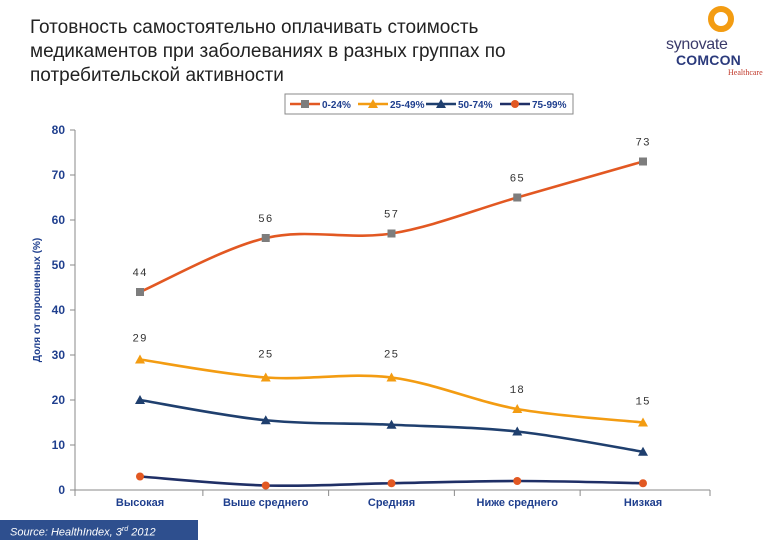 The width and height of the screenshot is (780, 543). Describe the element at coordinates (266, 503) in the screenshot. I see `x-tick-label: Выше среднего` at that location.